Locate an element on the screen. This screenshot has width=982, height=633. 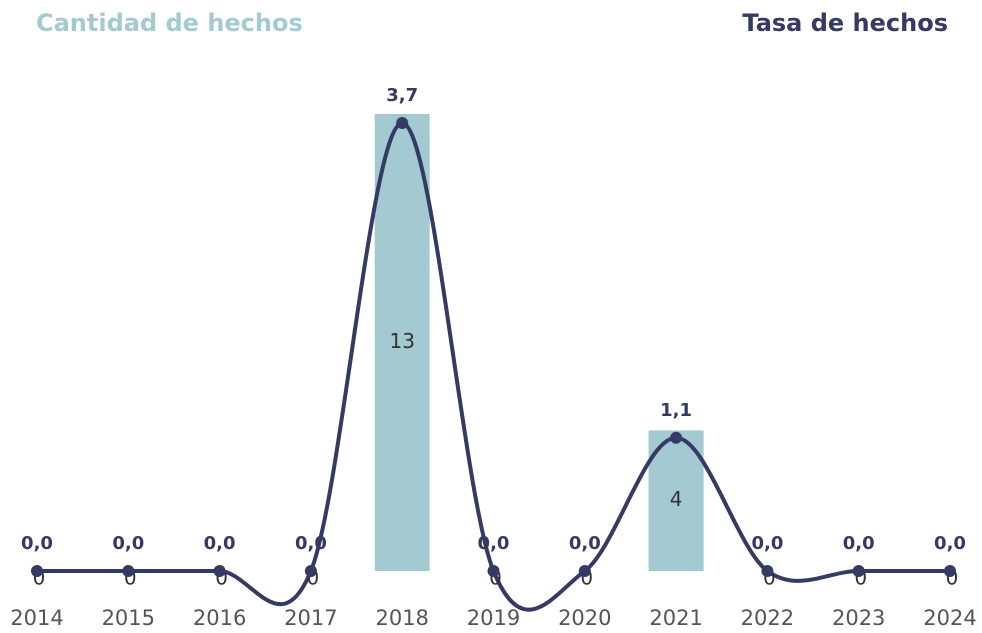
bar-label: 13 is located at coordinates (401, 341).